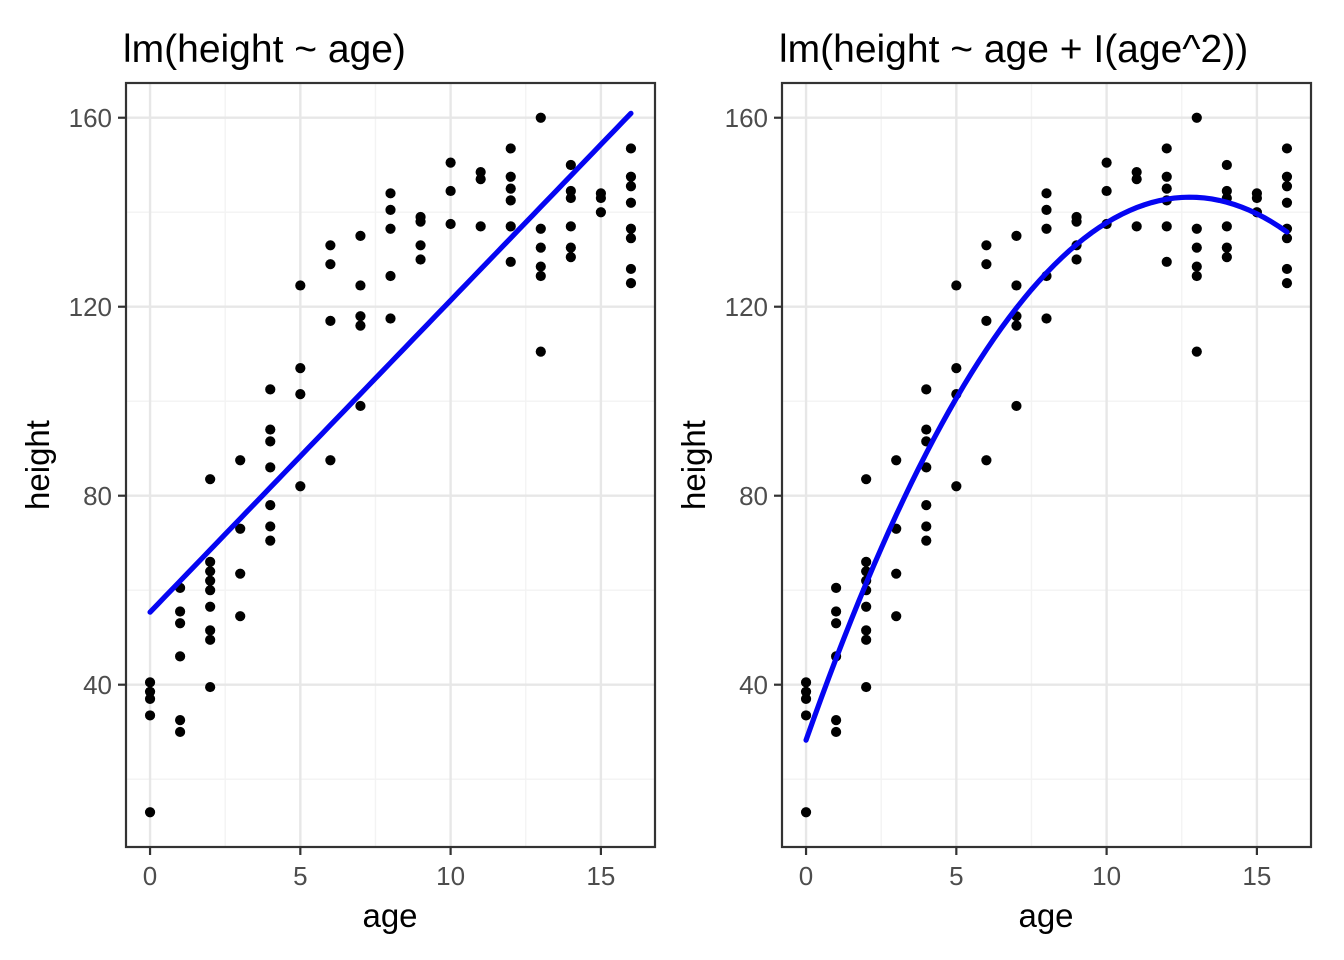 This screenshot has width=1344, height=960. What do you see at coordinates (753, 684) in the screenshot?
I see `y-tick-label: 40` at bounding box center [753, 684].